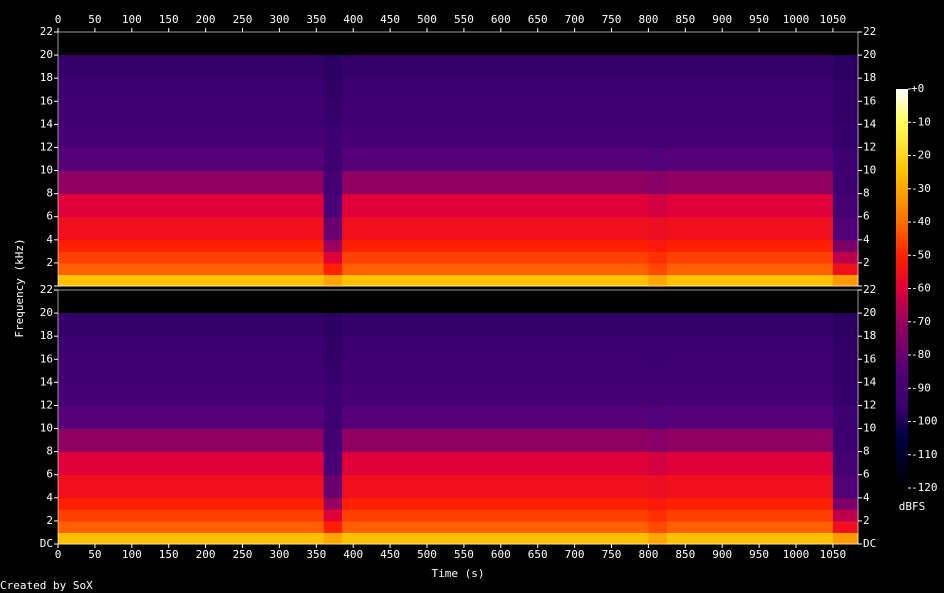  What do you see at coordinates (924, 454) in the screenshot?
I see `colorbar-tick-label: -110` at bounding box center [924, 454].